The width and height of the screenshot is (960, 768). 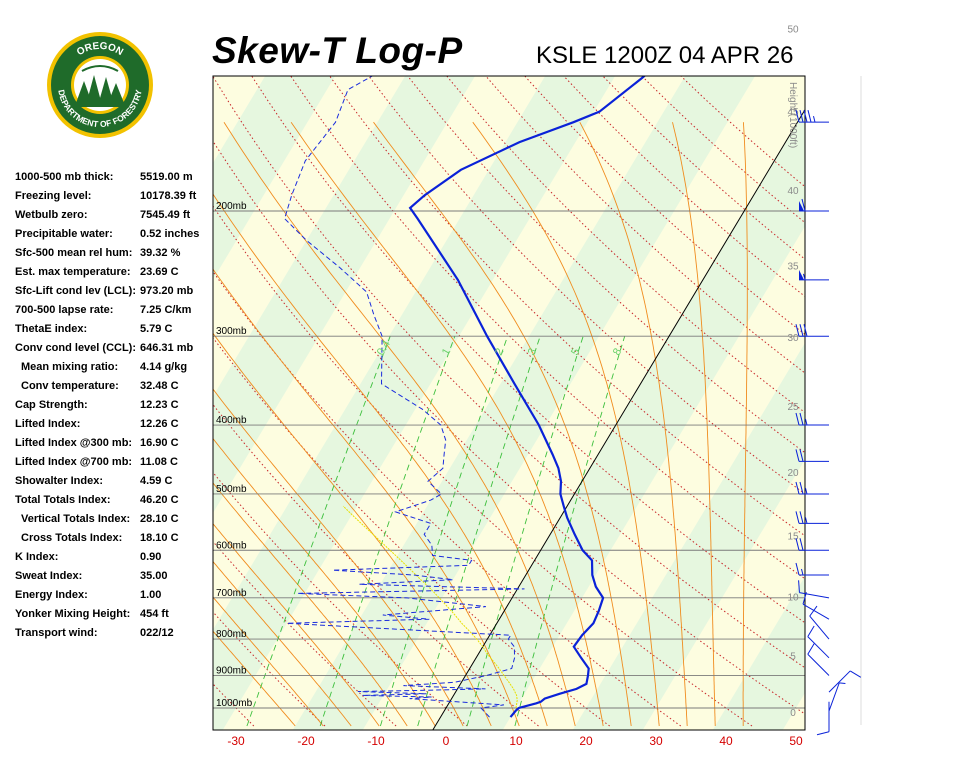 I want to click on index-row: Precipitable water: 0.52 inches, so click(x=115, y=234).